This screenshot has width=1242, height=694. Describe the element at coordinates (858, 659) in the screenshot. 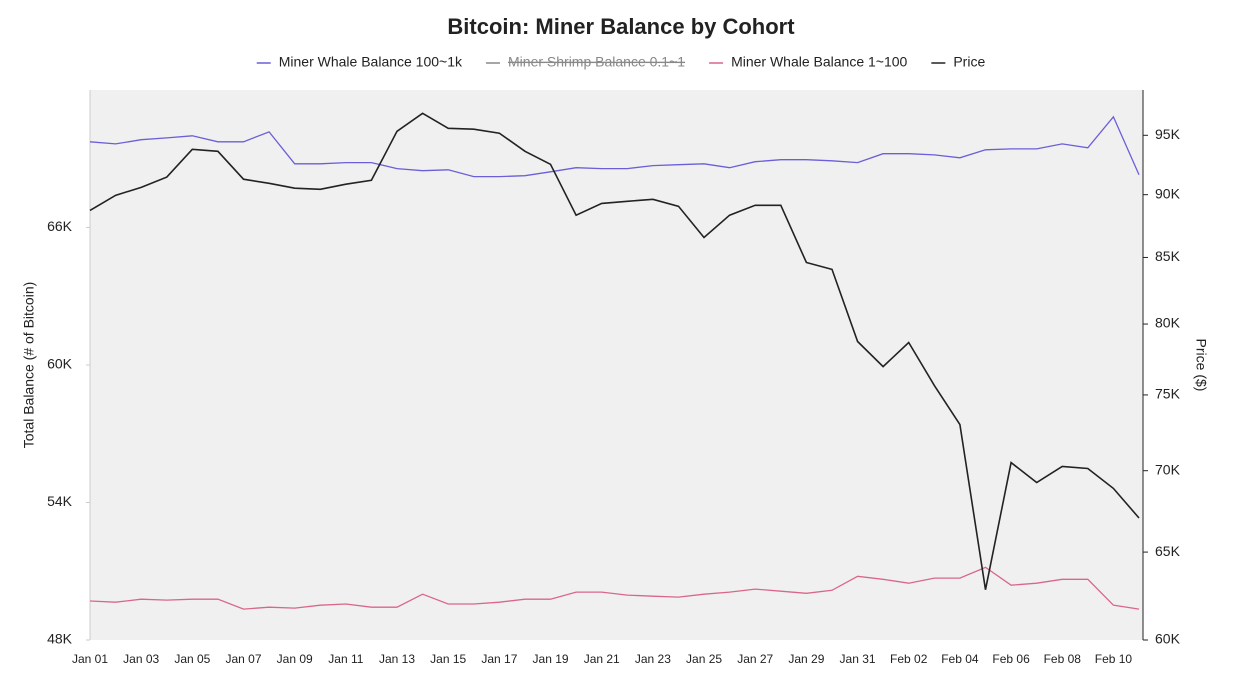

I see `x-tick-label: Jan 31` at that location.